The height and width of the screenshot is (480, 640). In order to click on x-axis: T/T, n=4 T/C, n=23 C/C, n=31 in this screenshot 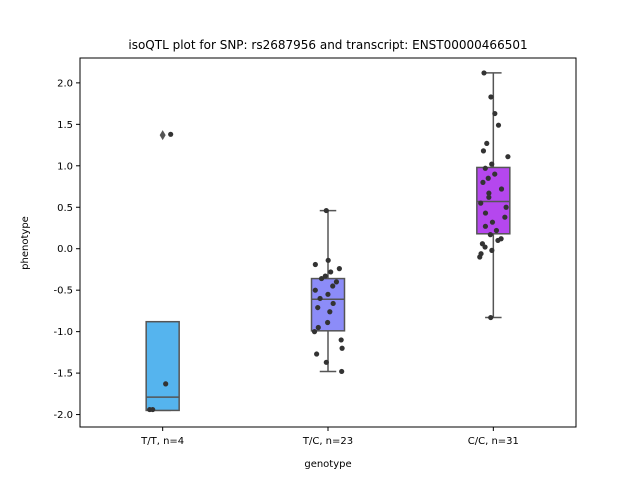, I will do `click(329, 437)`.